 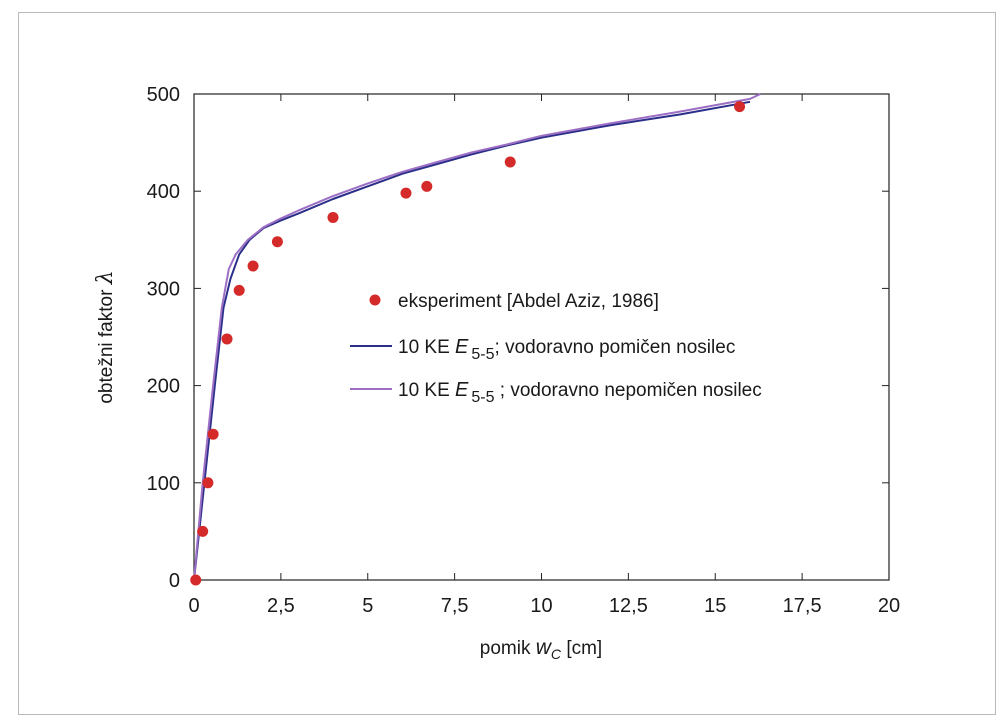 What do you see at coordinates (802, 606) in the screenshot?
I see `x-tick-label: 17,5` at bounding box center [802, 606].